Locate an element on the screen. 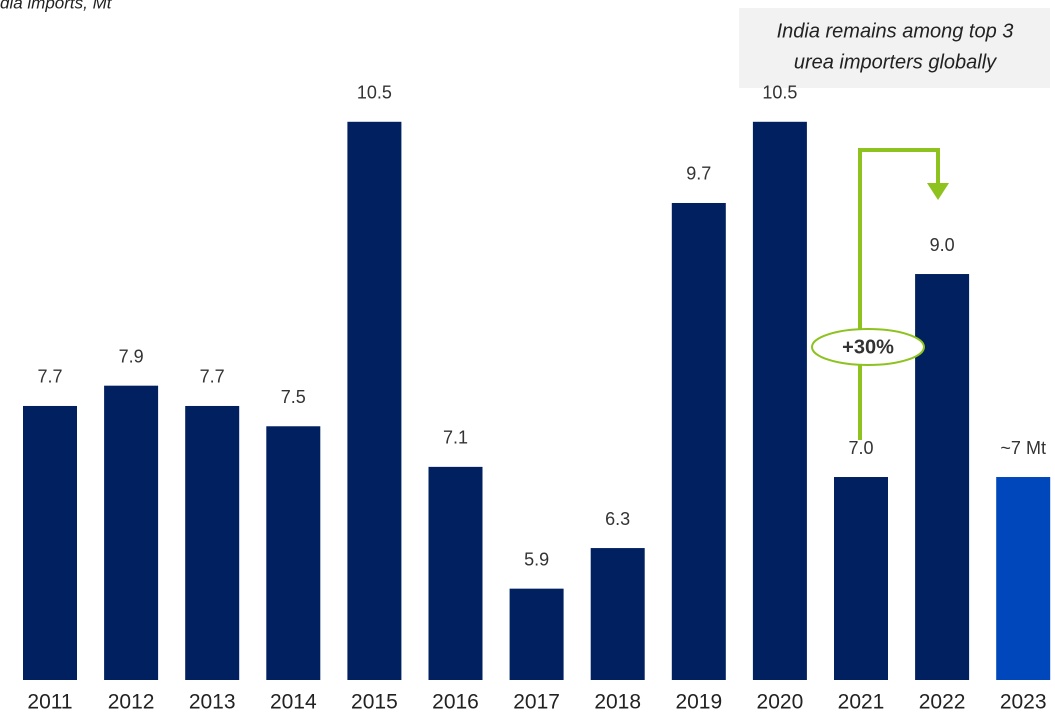  value-label: 7.5 is located at coordinates (293, 397).